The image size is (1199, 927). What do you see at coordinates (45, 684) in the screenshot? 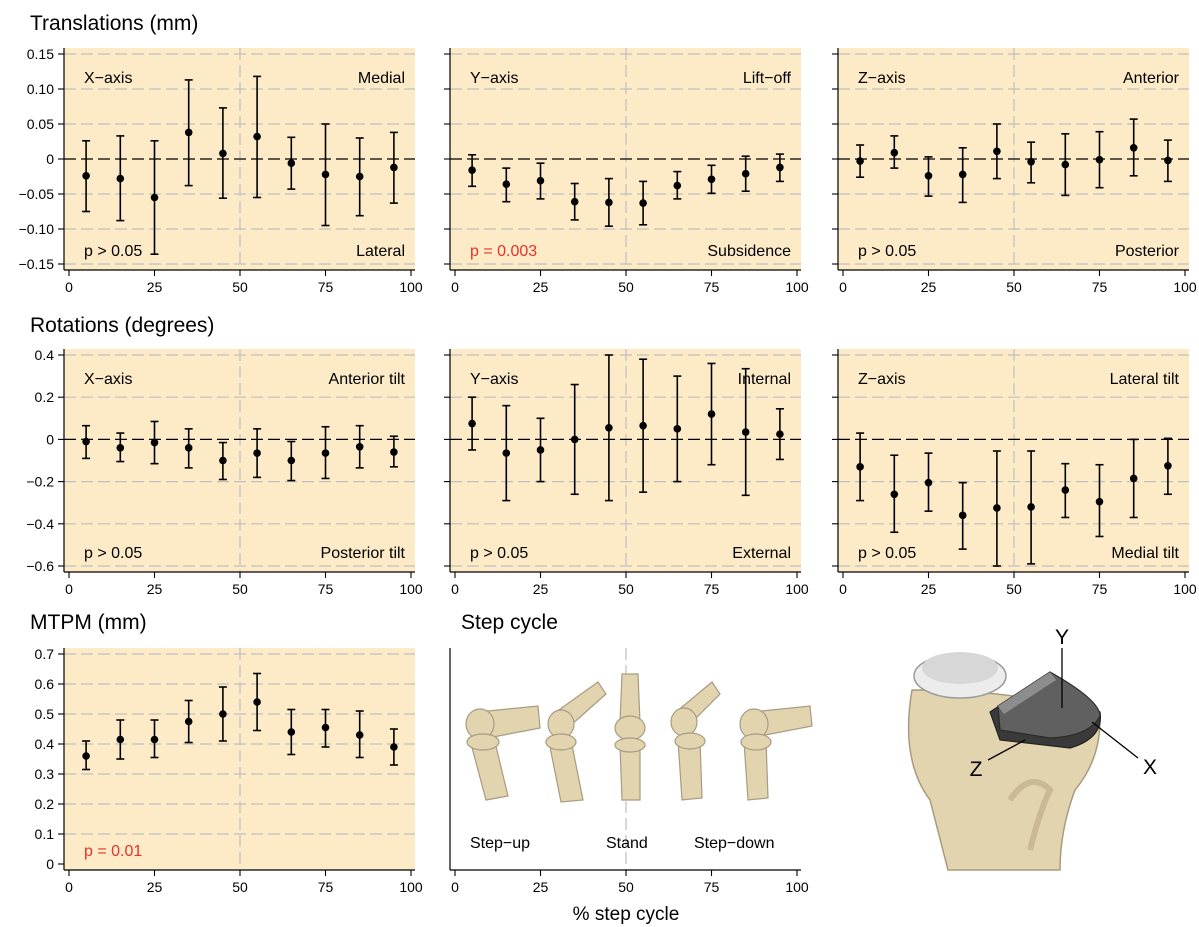
I see `y-tick-label: 0.6` at bounding box center [45, 684].